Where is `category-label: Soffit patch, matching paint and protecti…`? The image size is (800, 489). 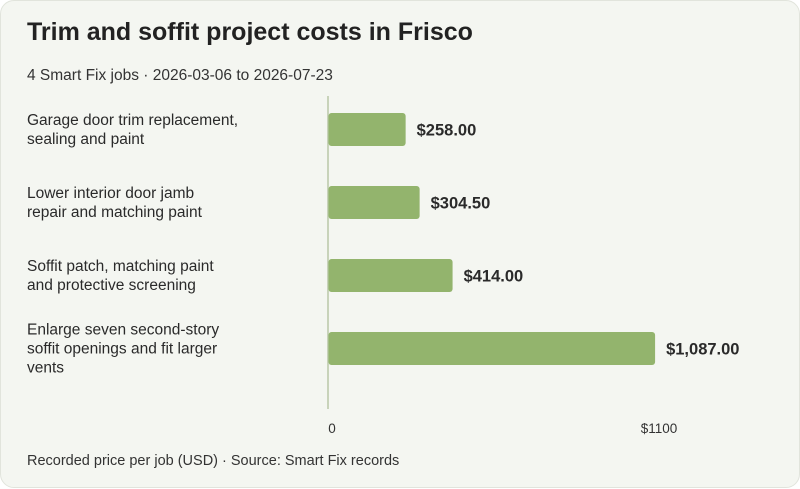 category-label: Soffit patch, matching paint and protecti… is located at coordinates (120, 276).